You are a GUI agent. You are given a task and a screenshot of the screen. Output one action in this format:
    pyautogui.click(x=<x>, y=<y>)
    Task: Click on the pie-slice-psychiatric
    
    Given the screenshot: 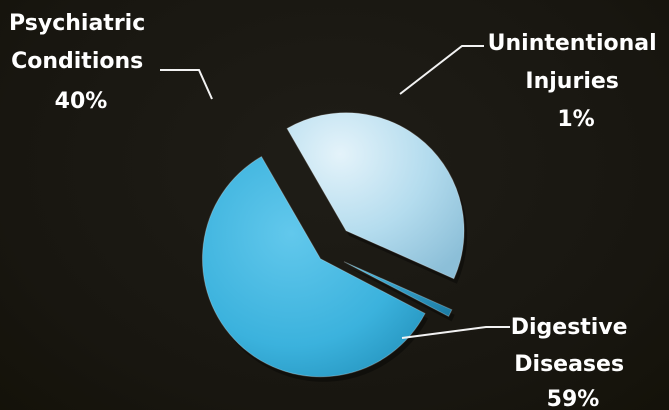 What is the action you would take?
    pyautogui.click(x=375, y=196)
    